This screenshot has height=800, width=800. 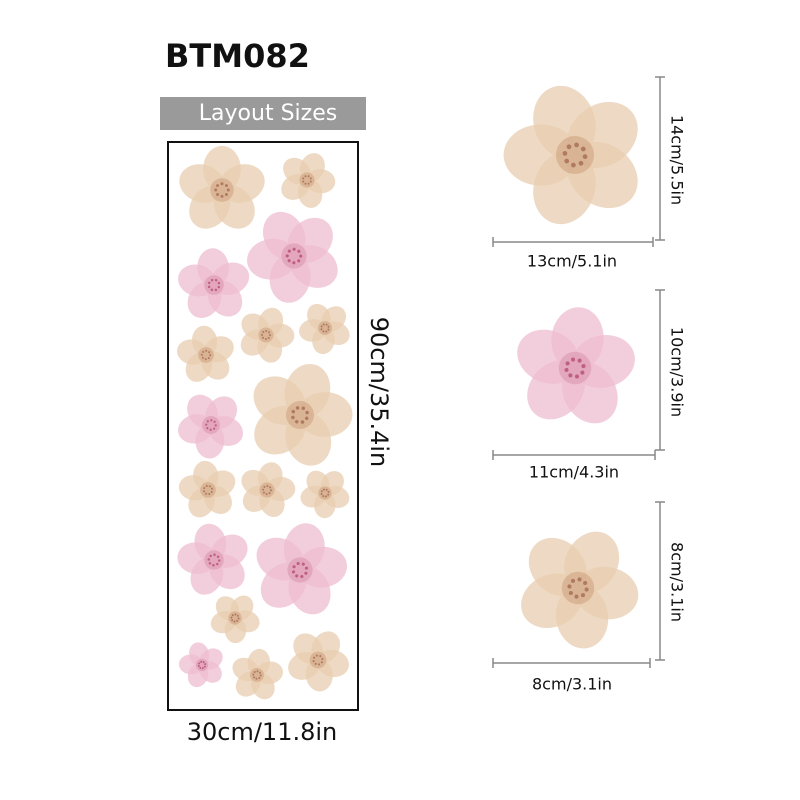 What do you see at coordinates (237, 56) in the screenshot?
I see `product-code: BTM082` at bounding box center [237, 56].